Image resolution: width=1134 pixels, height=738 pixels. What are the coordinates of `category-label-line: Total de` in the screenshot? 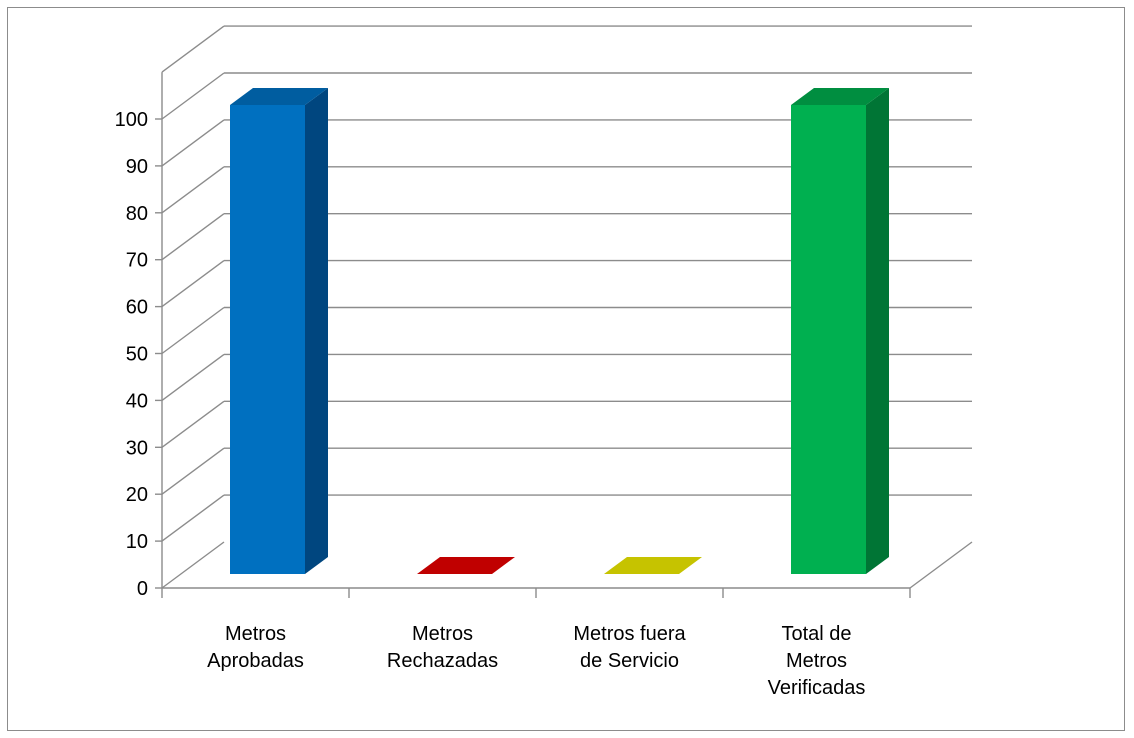 It's located at (816, 634).